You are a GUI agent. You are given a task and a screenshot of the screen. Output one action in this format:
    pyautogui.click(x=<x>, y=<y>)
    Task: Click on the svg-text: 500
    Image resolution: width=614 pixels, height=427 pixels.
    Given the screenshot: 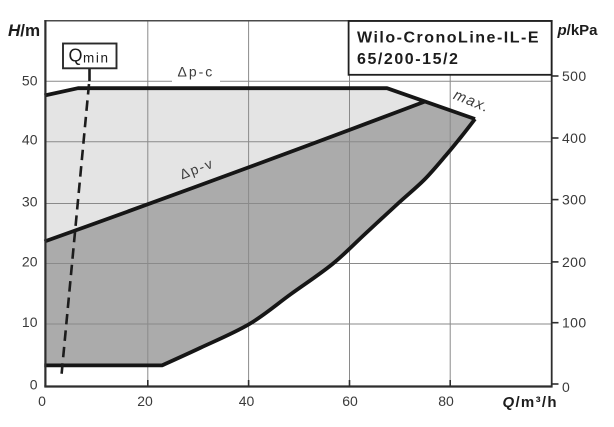 What is the action you would take?
    pyautogui.click(x=574, y=76)
    